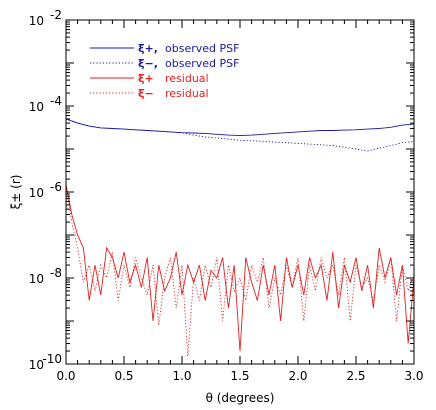 The height and width of the screenshot is (410, 436). What do you see at coordinates (239, 376) in the screenshot?
I see `x-tick-label: 1.5` at bounding box center [239, 376].